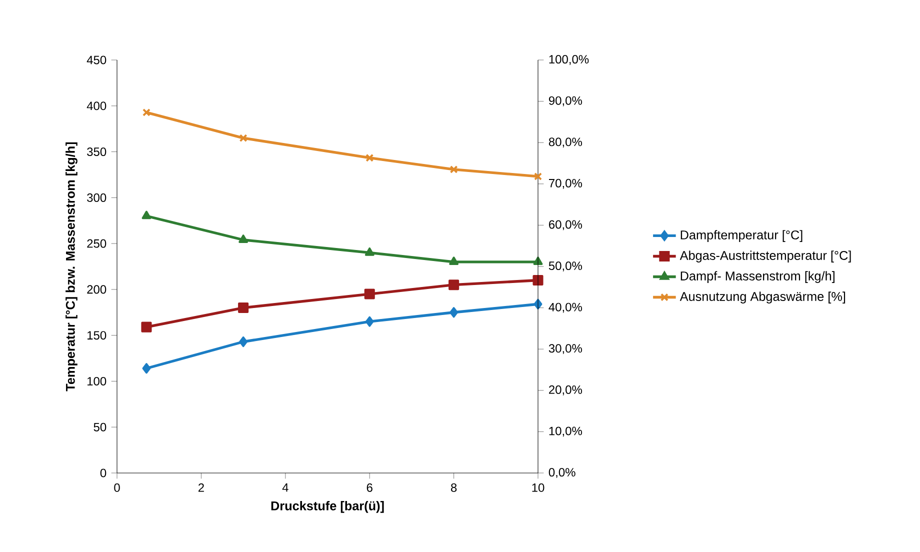  What do you see at coordinates (565, 267) in the screenshot?
I see `y2-tick-label: 50,0%` at bounding box center [565, 267].